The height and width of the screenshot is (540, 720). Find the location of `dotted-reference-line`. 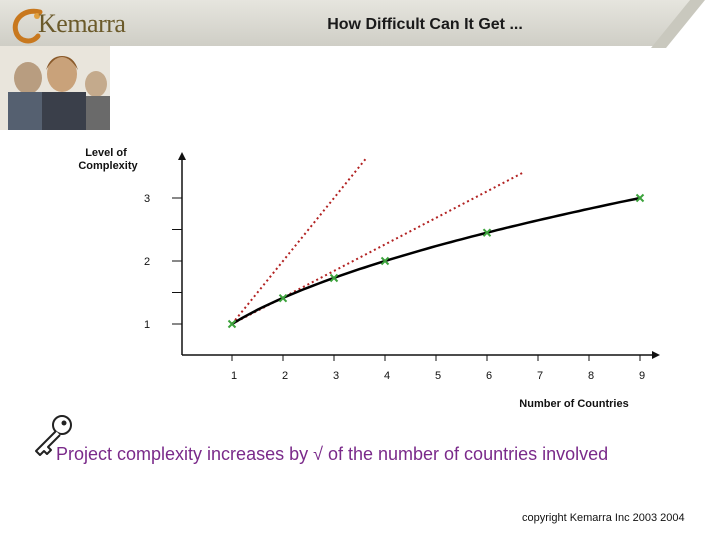

dotted-reference-line is located at coordinates (299, 240).